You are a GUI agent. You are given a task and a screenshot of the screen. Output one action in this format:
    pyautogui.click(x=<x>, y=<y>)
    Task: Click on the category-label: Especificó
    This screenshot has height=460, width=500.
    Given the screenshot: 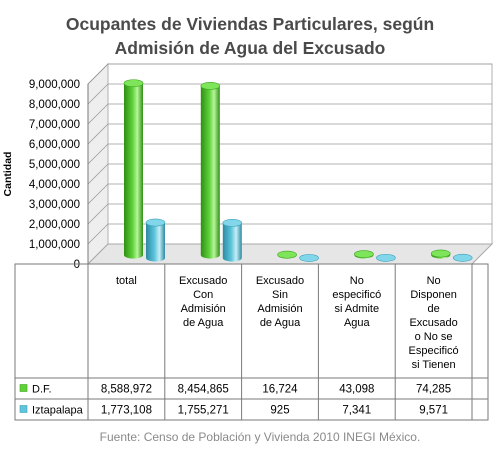 What is the action you would take?
    pyautogui.click(x=434, y=351)
    